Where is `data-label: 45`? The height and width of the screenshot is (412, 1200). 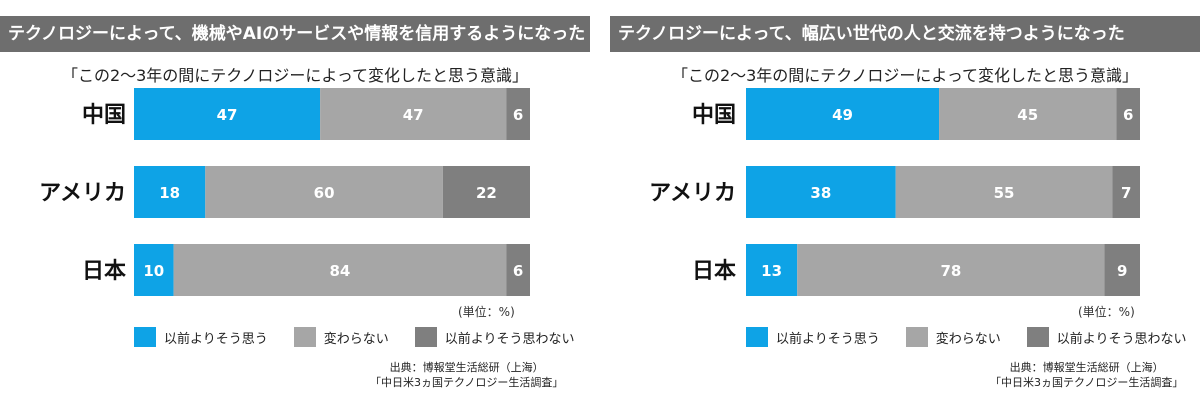
data-label: 45 is located at coordinates (1027, 115).